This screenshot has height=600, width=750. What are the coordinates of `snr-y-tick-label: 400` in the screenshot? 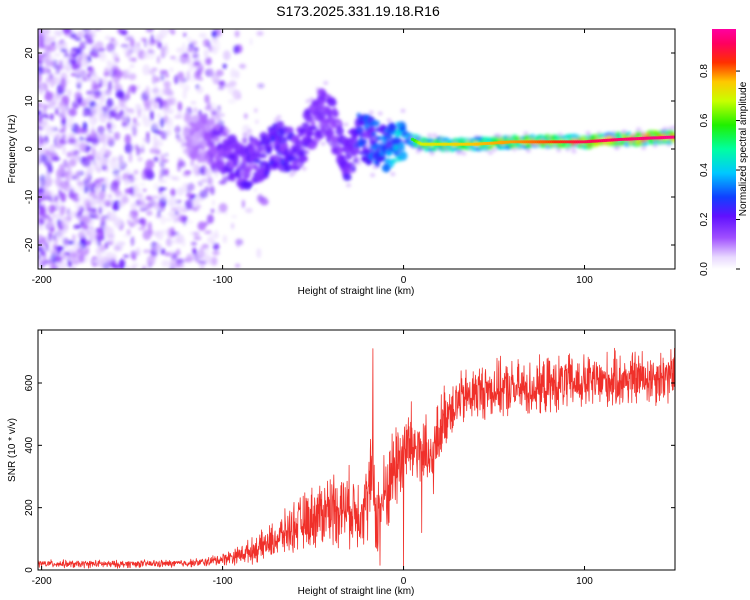 It's located at (29, 445).